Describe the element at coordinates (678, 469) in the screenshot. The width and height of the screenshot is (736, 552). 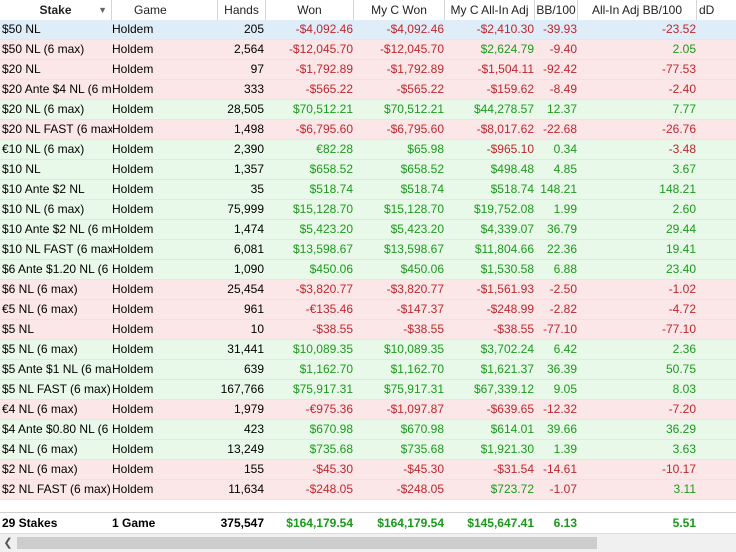
I see `adj-bb100-cell: -10.17` at that location.